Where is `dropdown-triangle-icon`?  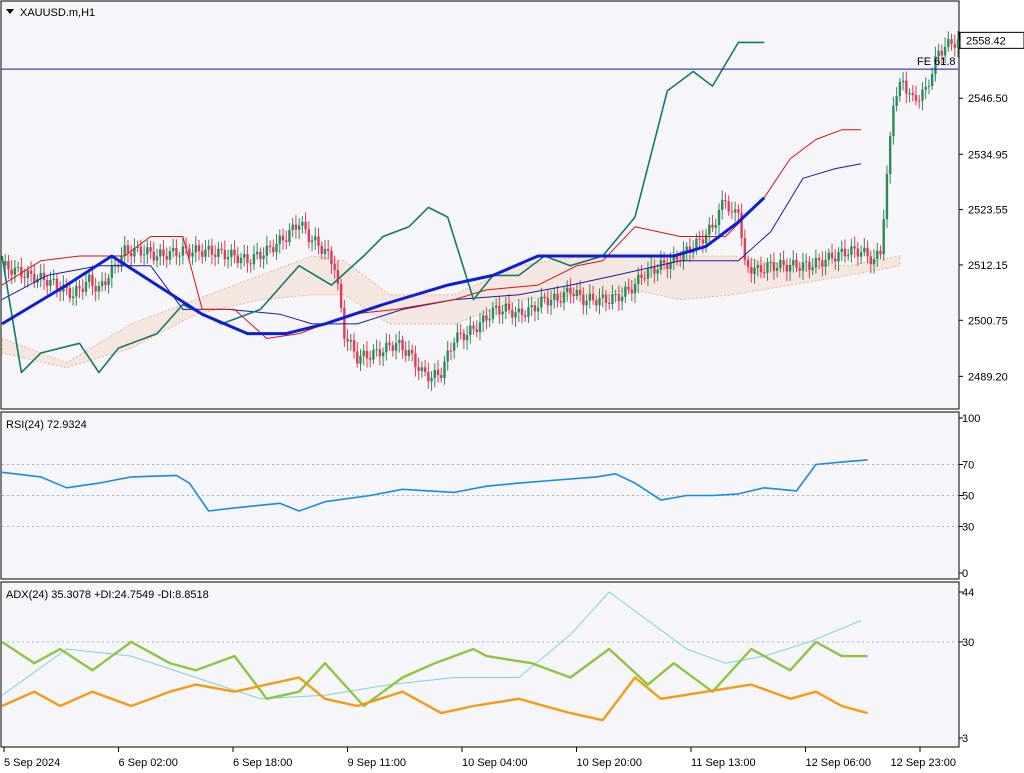
dropdown-triangle-icon is located at coordinates (10, 11).